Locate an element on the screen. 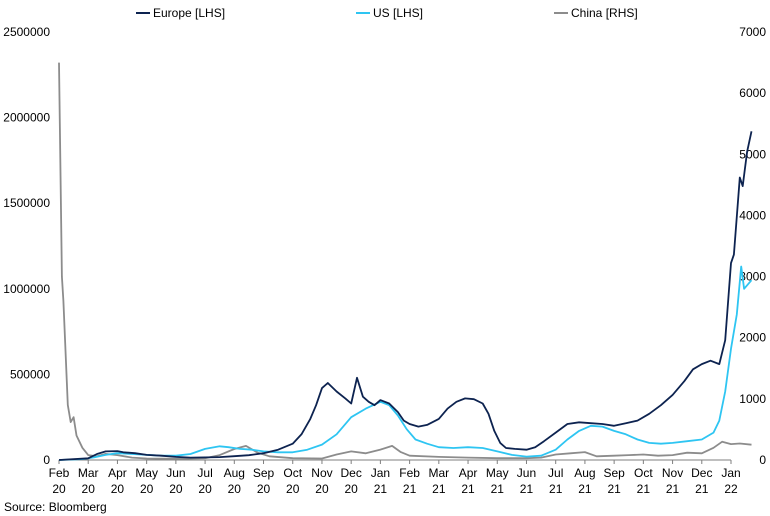 The image size is (770, 516). y-right-tick-label: 1000 is located at coordinates (752, 399).